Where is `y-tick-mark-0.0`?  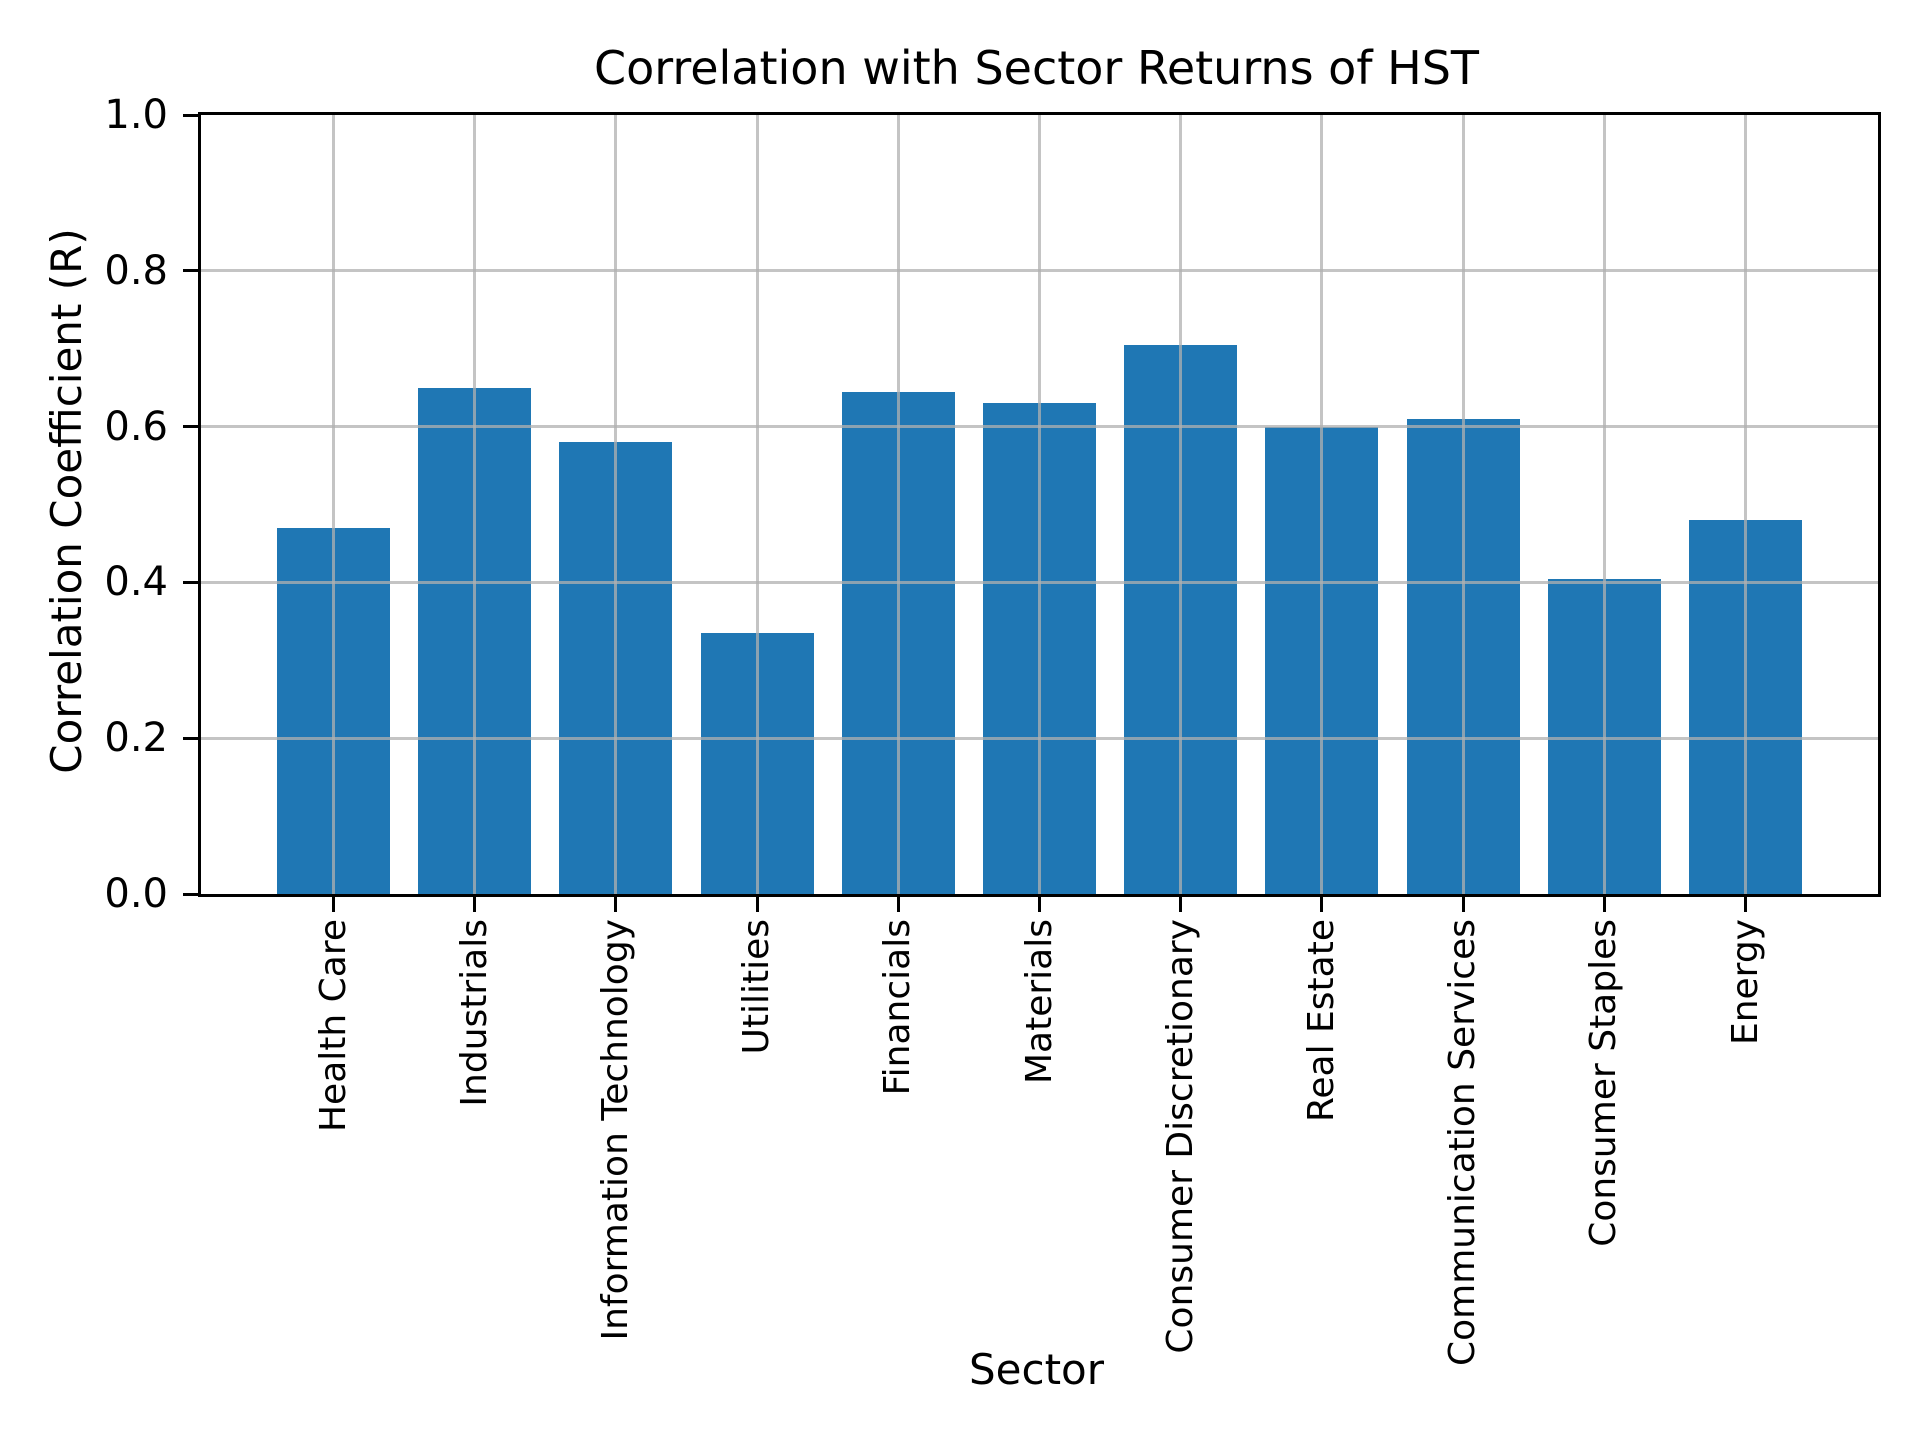 y-tick-mark-0.0 is located at coordinates (190, 894).